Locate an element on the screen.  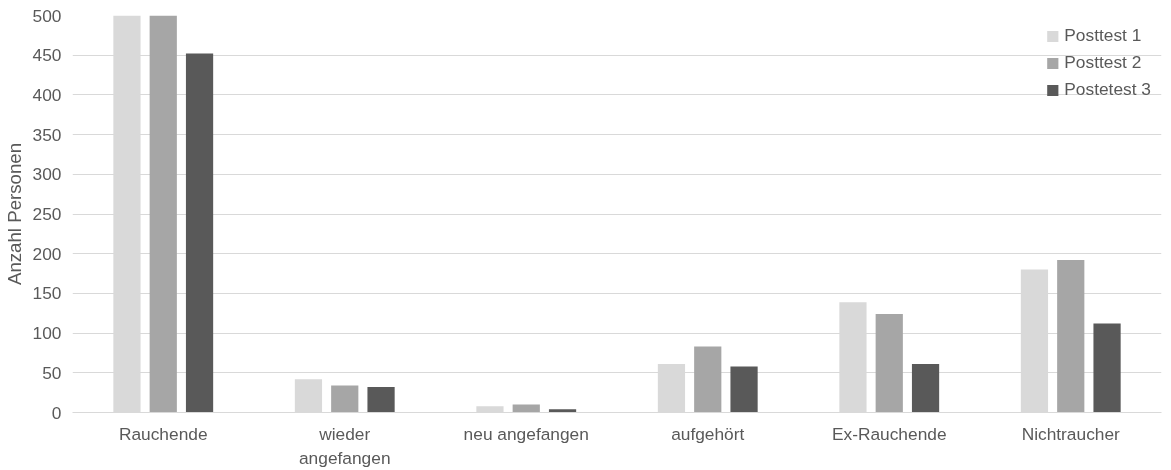
legend-label: Postetest 3 is located at coordinates (1107, 89).